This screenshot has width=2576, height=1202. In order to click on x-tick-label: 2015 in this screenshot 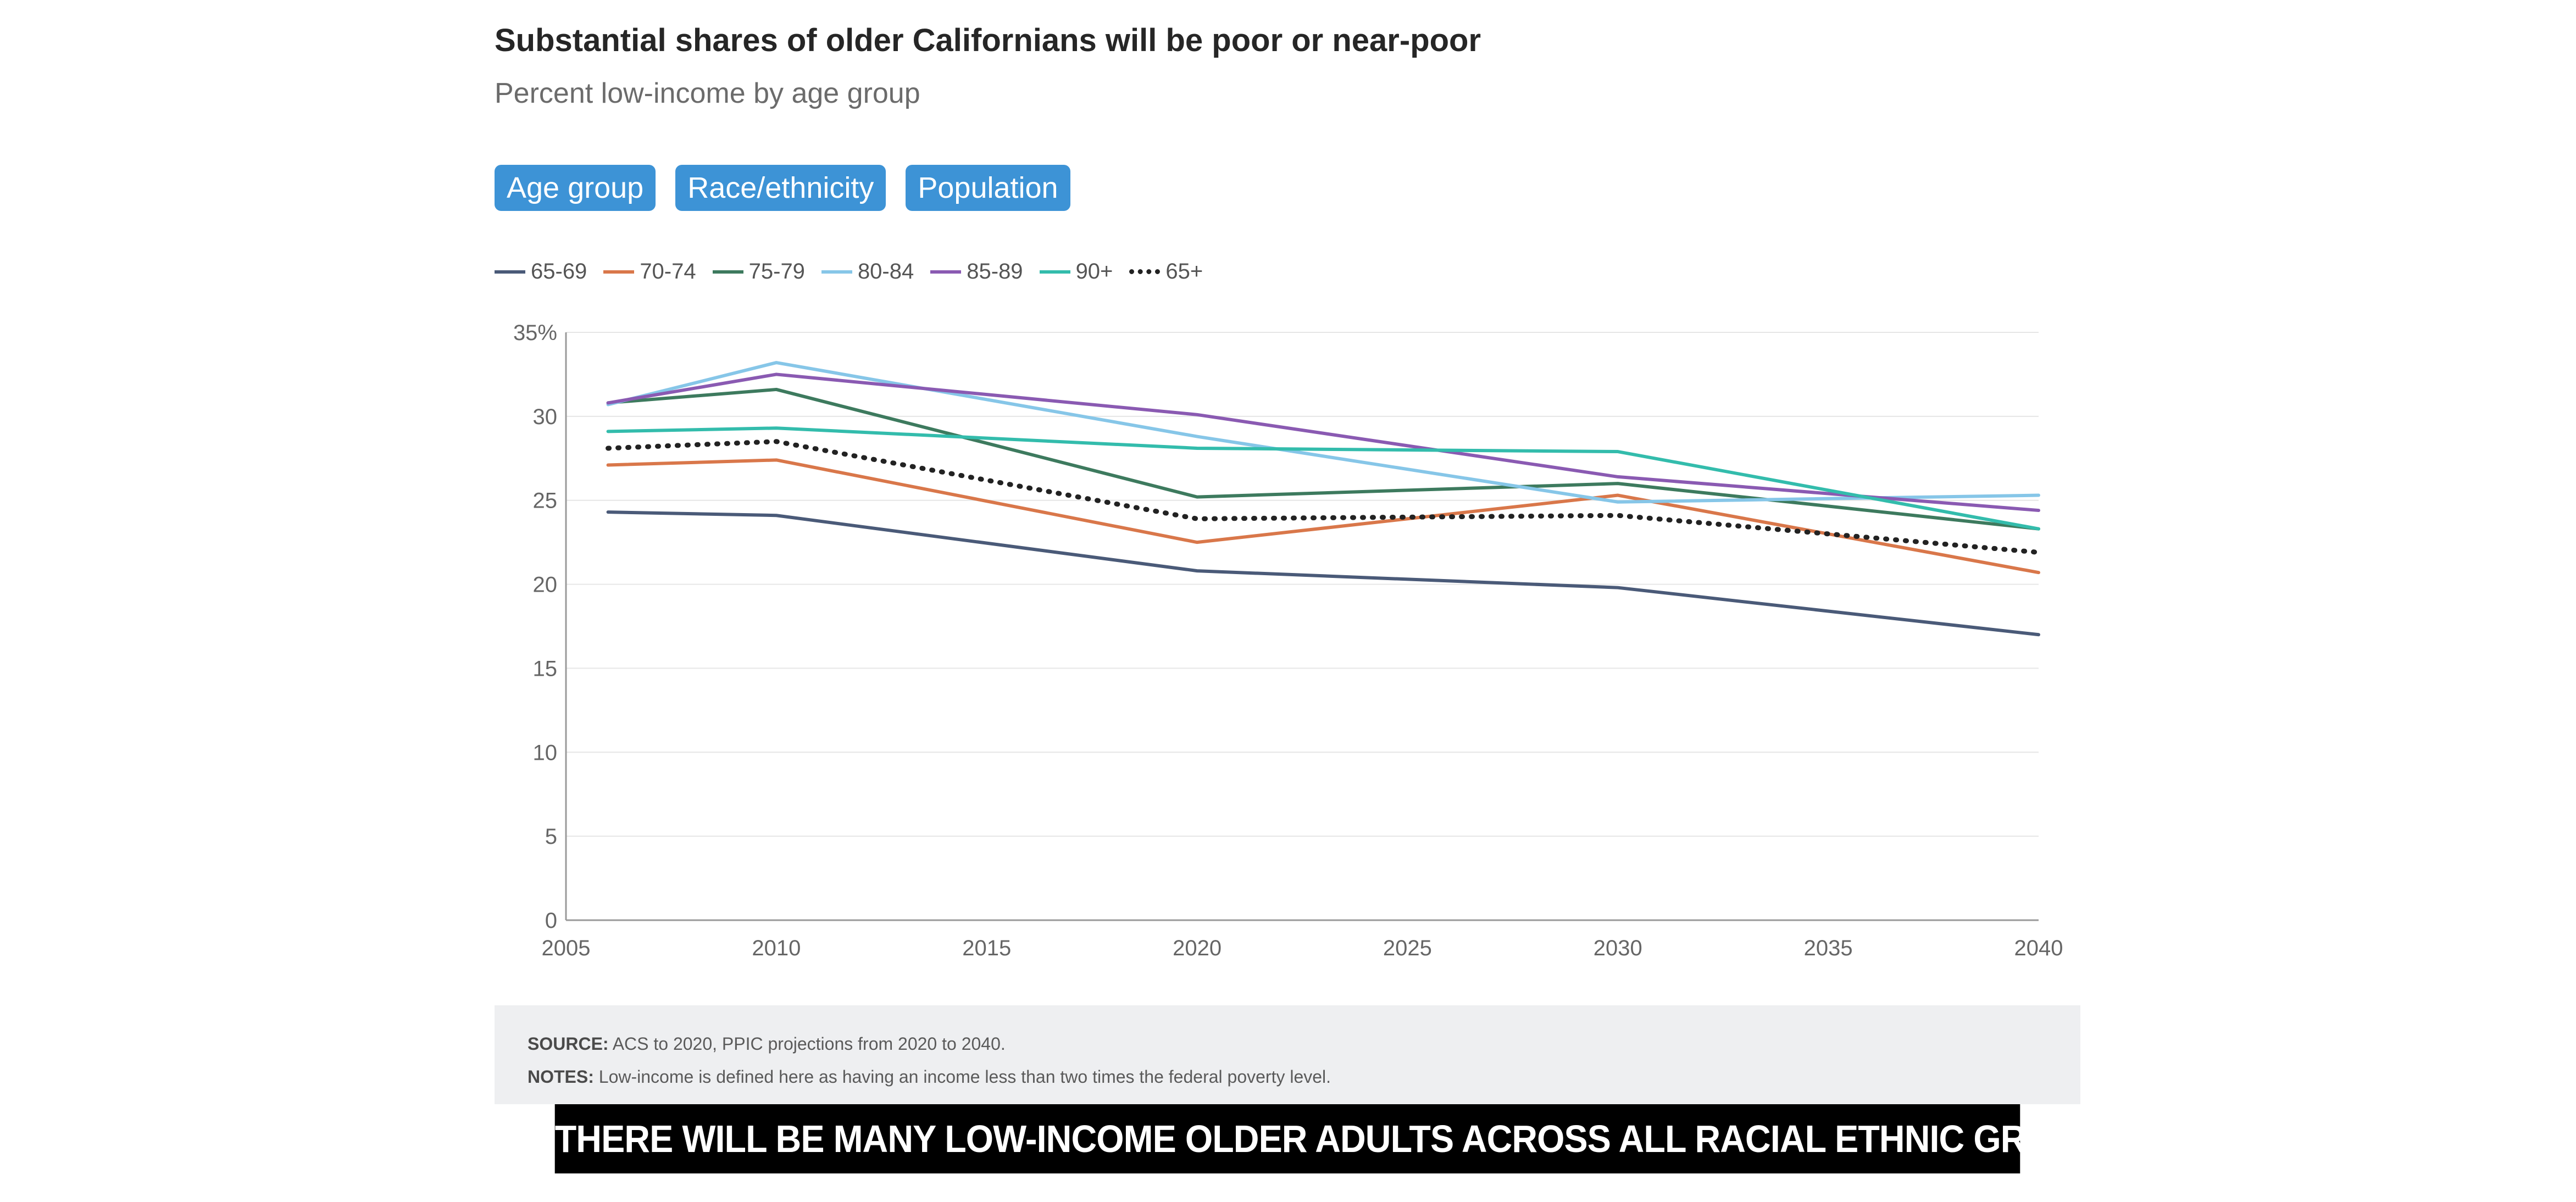, I will do `click(986, 948)`.